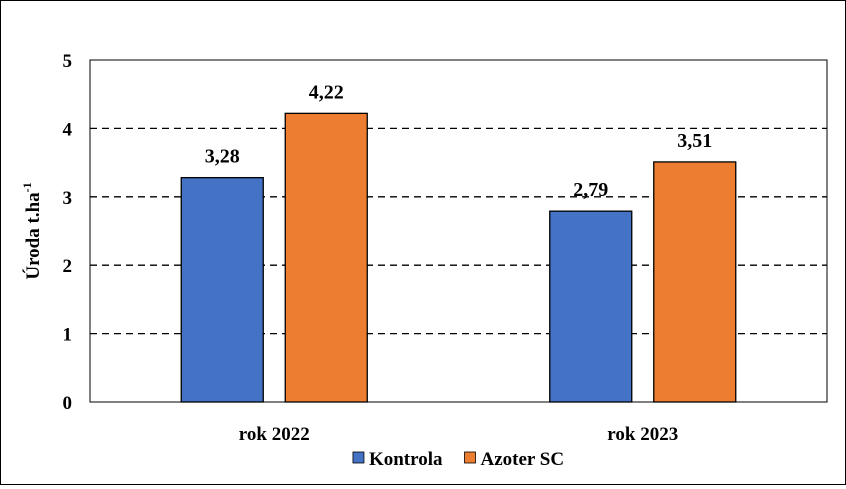 This screenshot has height=489, width=846. What do you see at coordinates (68, 129) in the screenshot?
I see `y-tick-label: 4` at bounding box center [68, 129].